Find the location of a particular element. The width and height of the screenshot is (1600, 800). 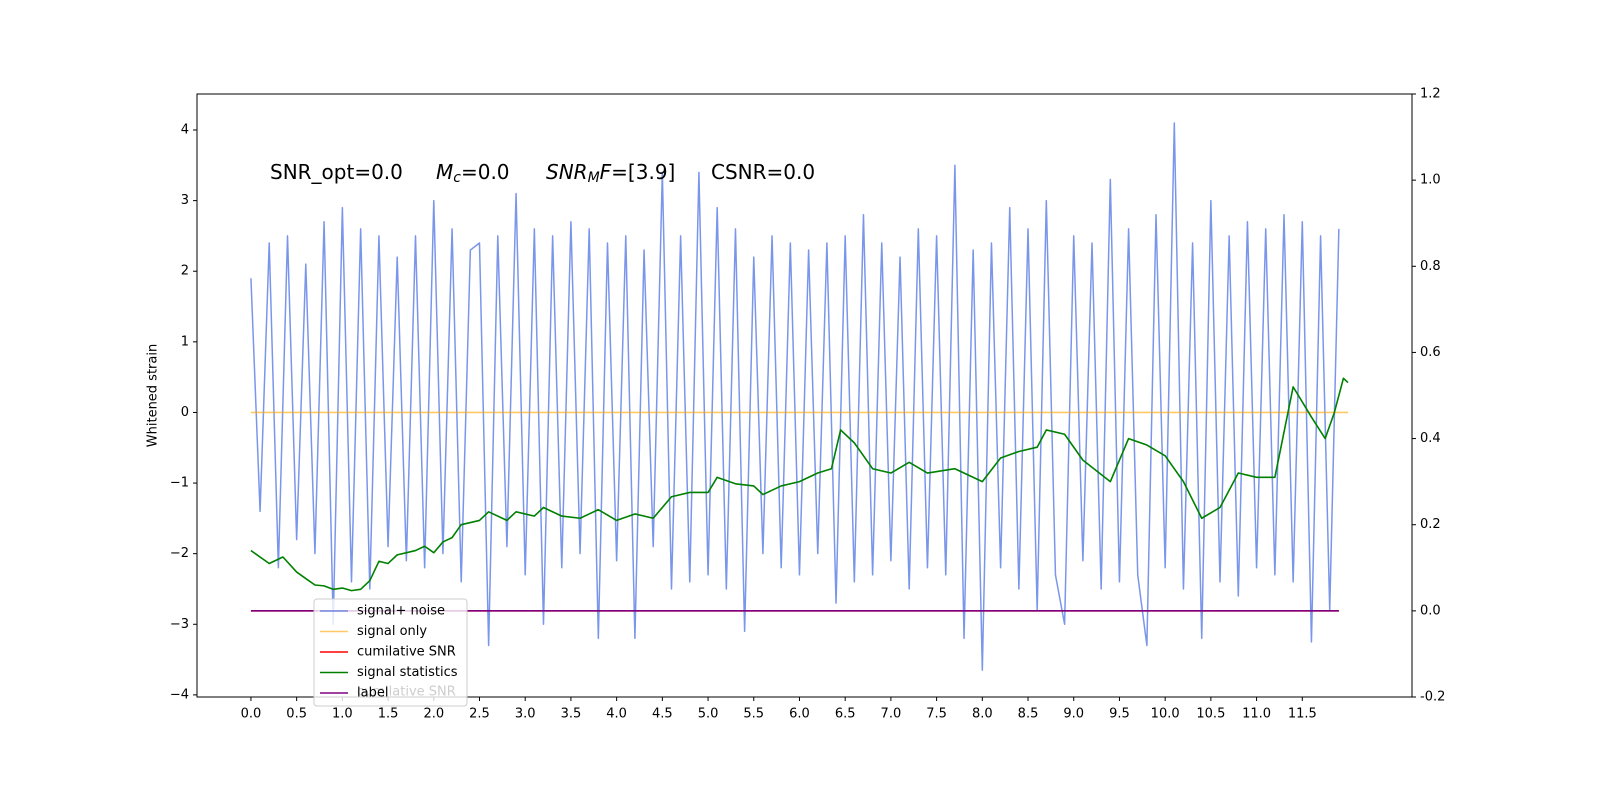

legend-box is located at coordinates (390, 652).